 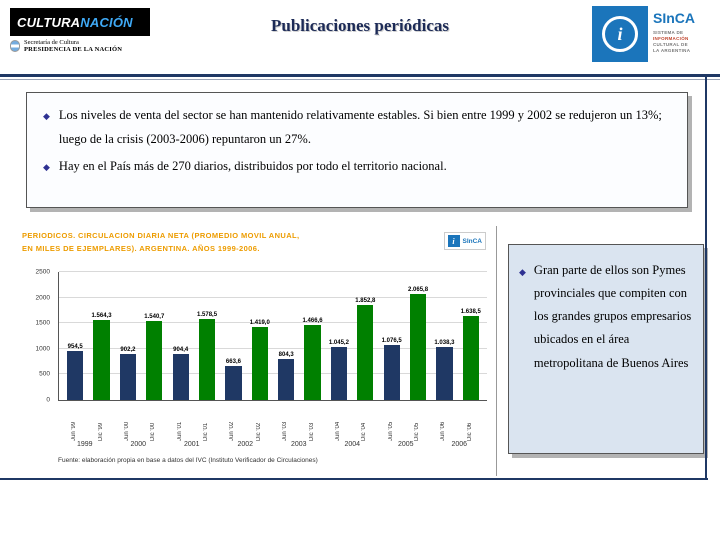 I want to click on x-tick: Dic '00, so click(x=153, y=421).